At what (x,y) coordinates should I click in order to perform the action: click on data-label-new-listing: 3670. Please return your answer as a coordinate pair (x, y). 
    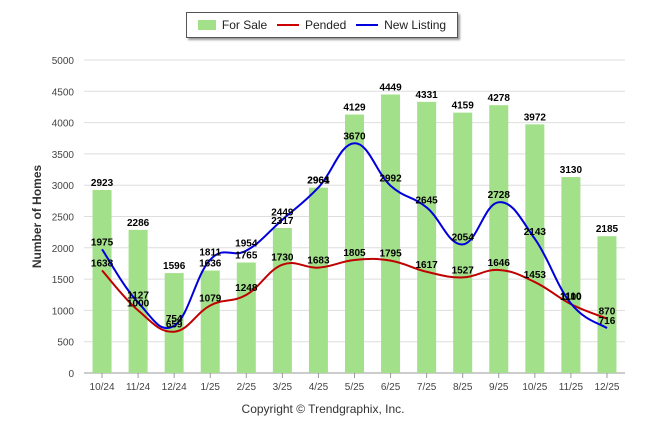
    Looking at the image, I should click on (354, 136).